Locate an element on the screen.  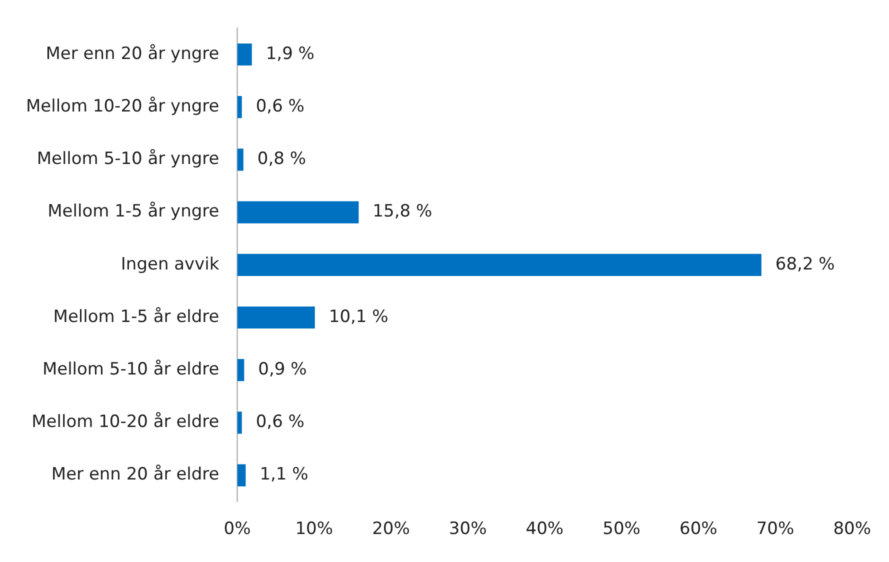
y-tick-label: Mer enn 20 år eldre is located at coordinates (135, 474).